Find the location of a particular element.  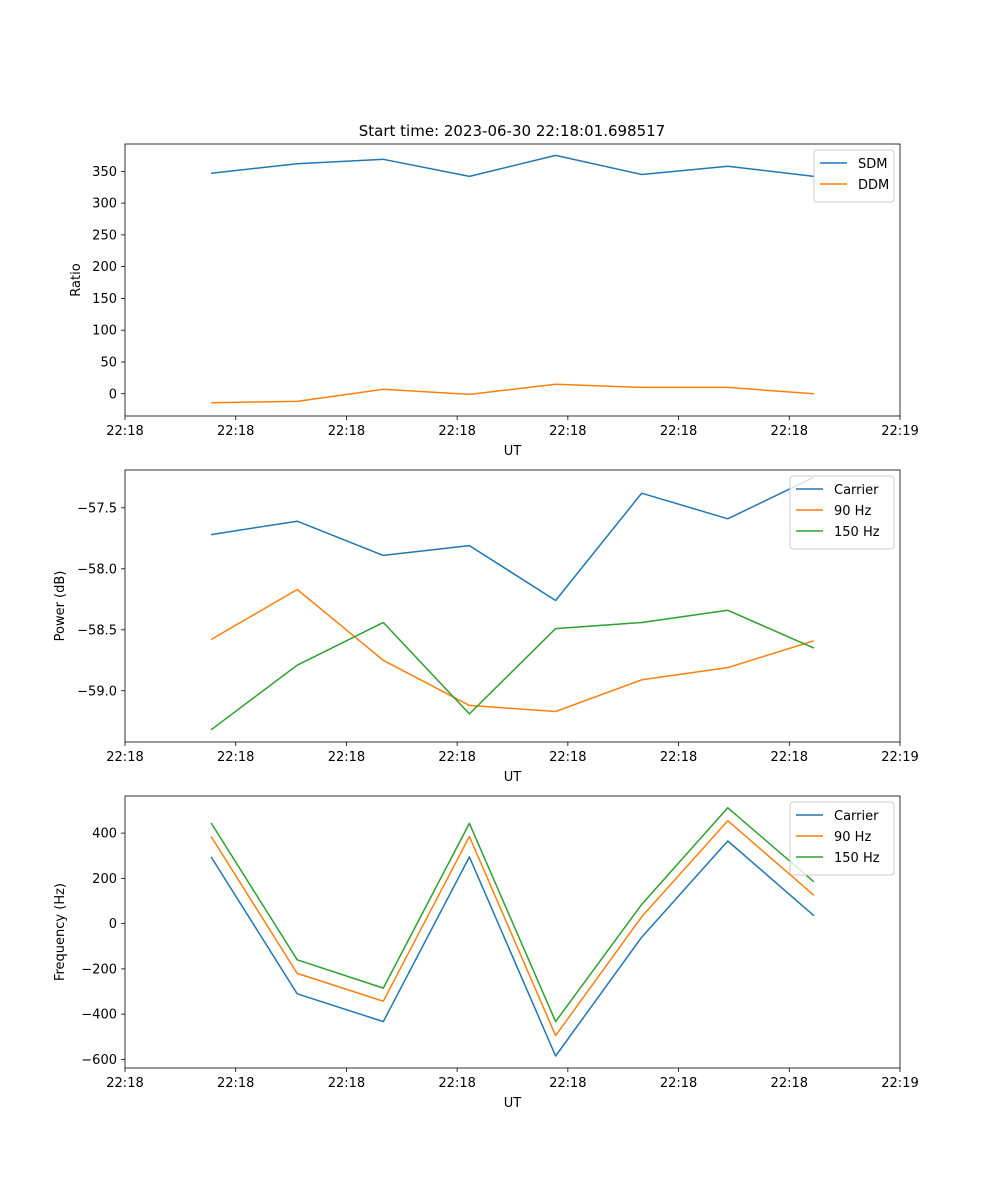

series-line-sdm is located at coordinates (512, 166).